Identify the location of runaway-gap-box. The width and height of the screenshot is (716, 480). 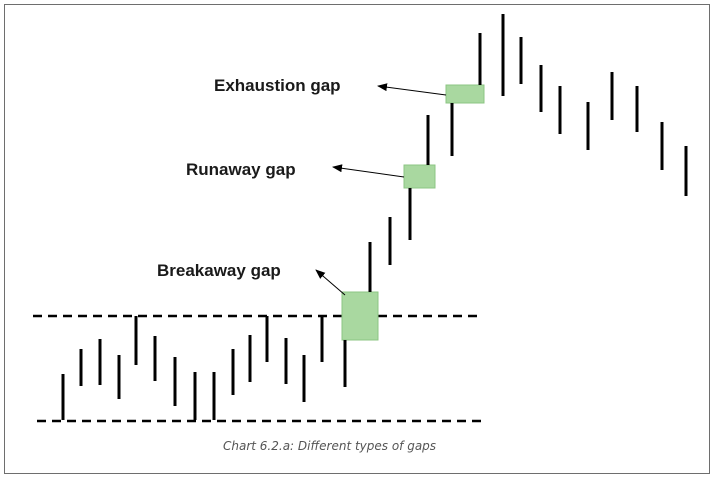
(419, 176).